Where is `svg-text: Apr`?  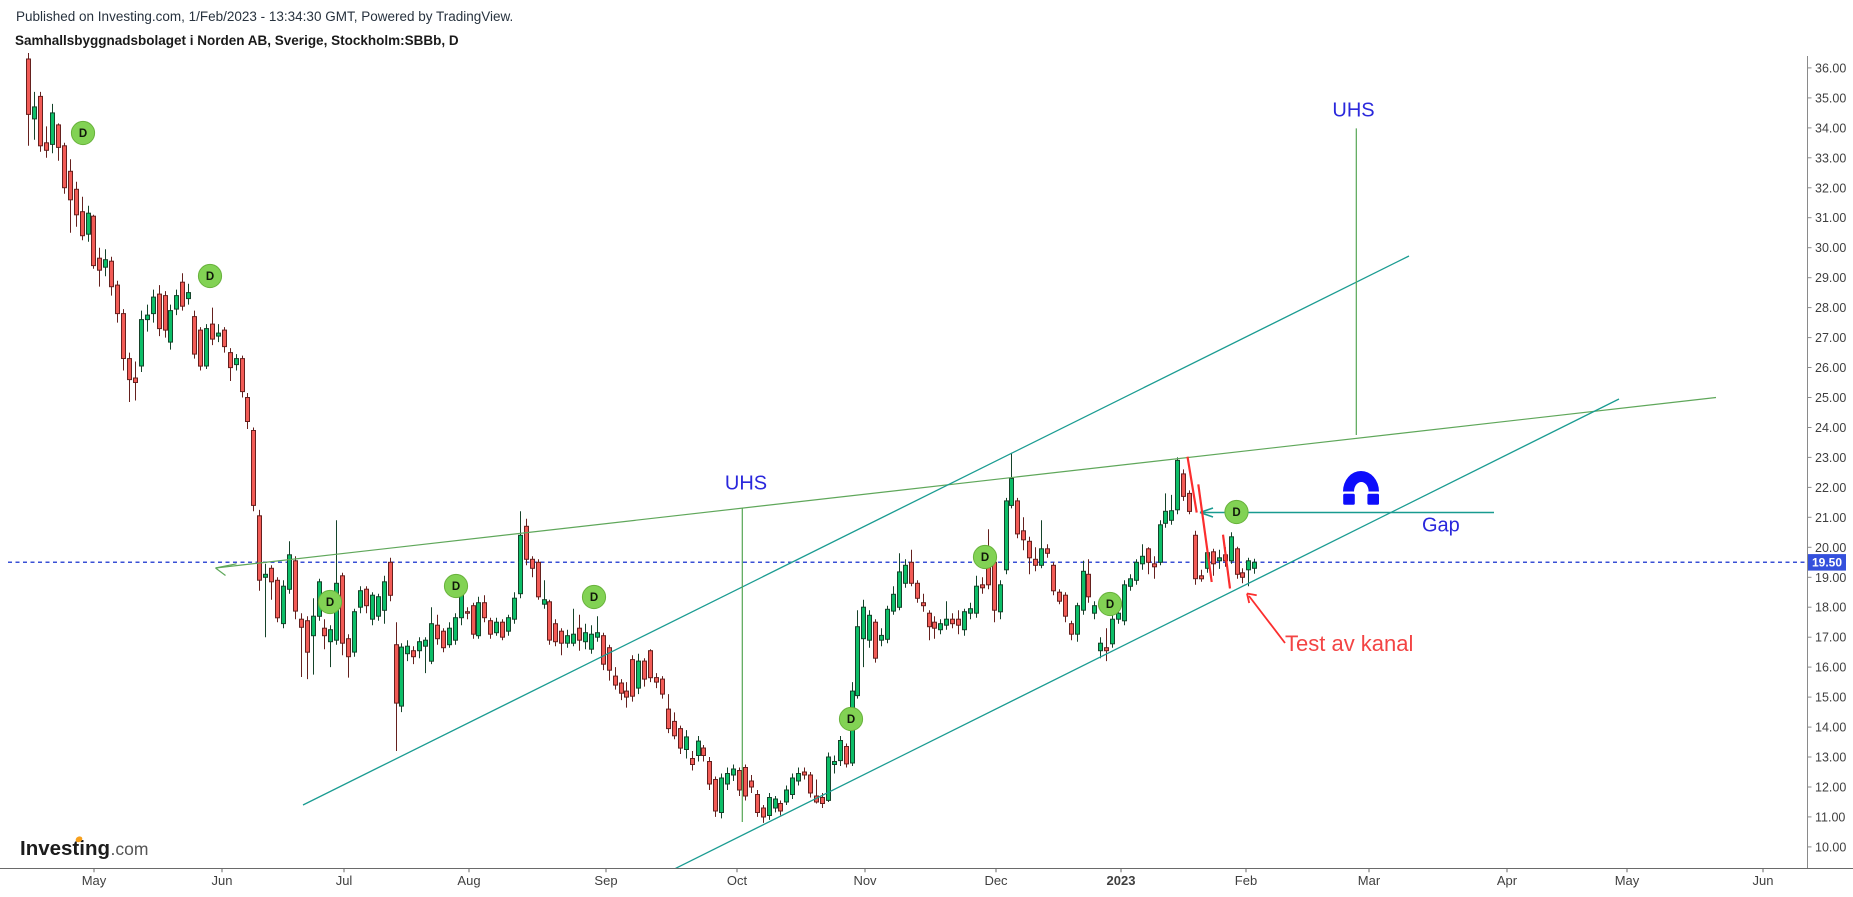
svg-text: Apr is located at coordinates (1507, 880).